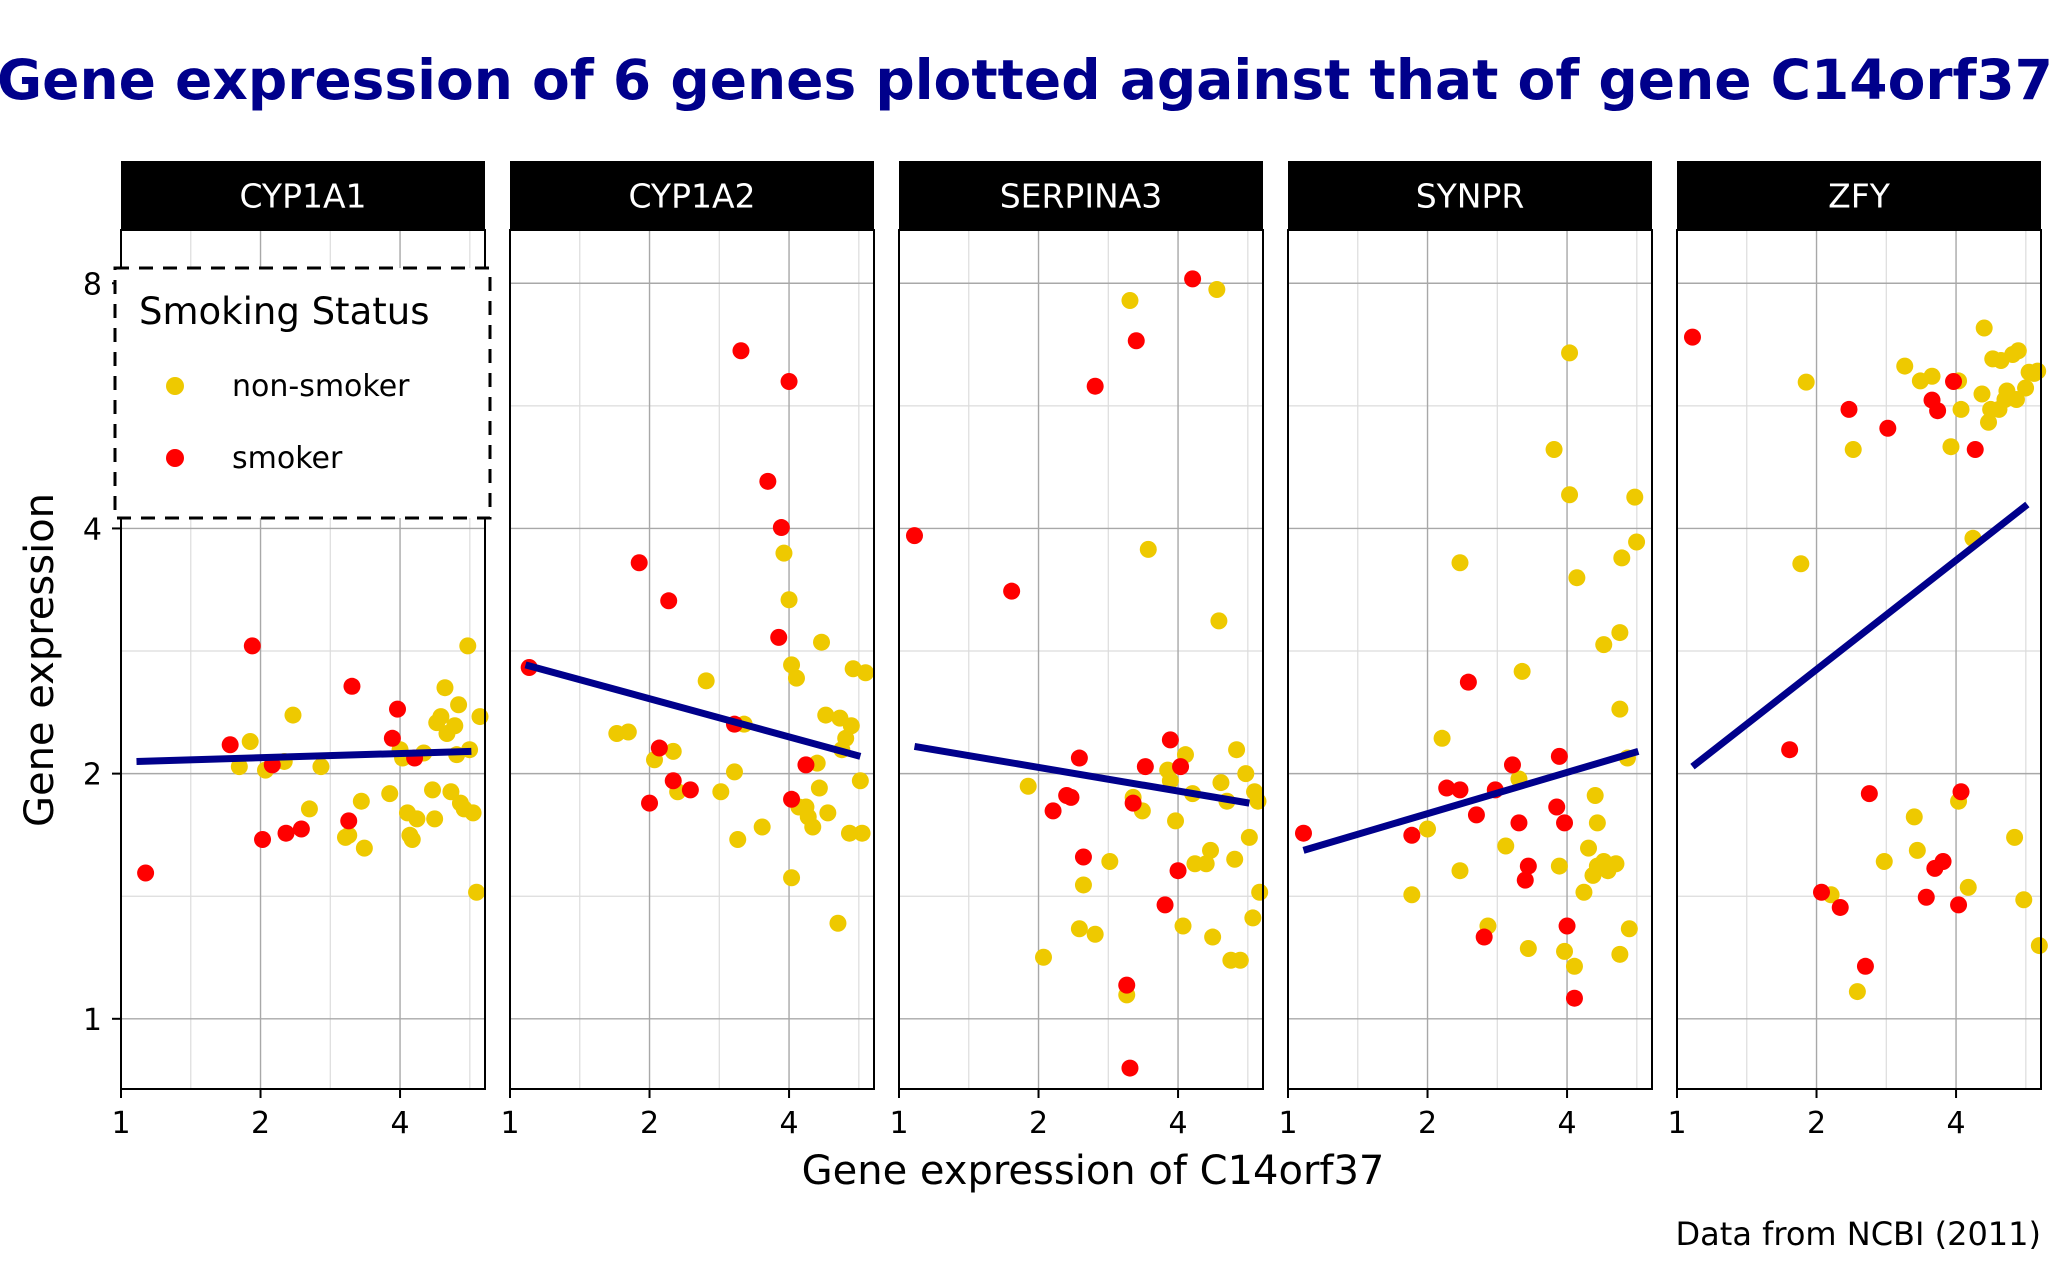 This screenshot has width=2065, height=1276. What do you see at coordinates (1470, 195) in the screenshot?
I see `facet-strip` at bounding box center [1470, 195].